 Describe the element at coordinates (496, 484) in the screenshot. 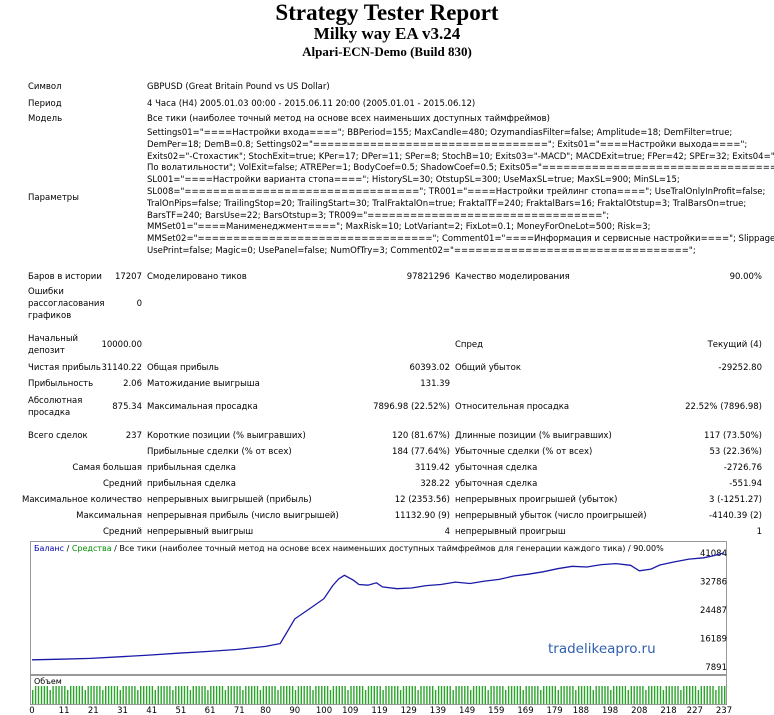

I see `avg-loss-label: убыточная сделка` at that location.